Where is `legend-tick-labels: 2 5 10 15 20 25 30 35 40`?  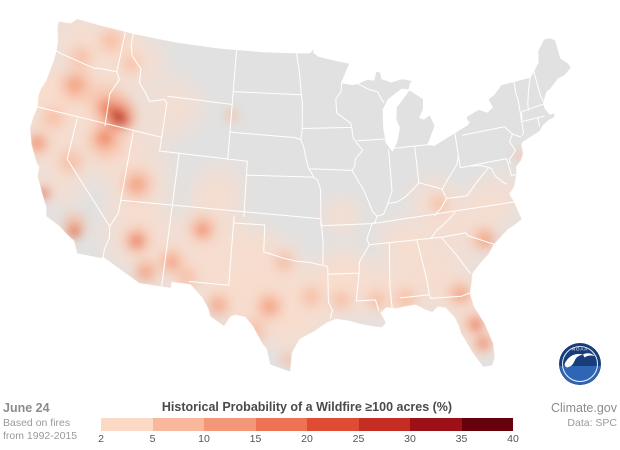
legend-tick-labels: 2 5 10 15 20 25 30 35 40 is located at coordinates (308, 438).